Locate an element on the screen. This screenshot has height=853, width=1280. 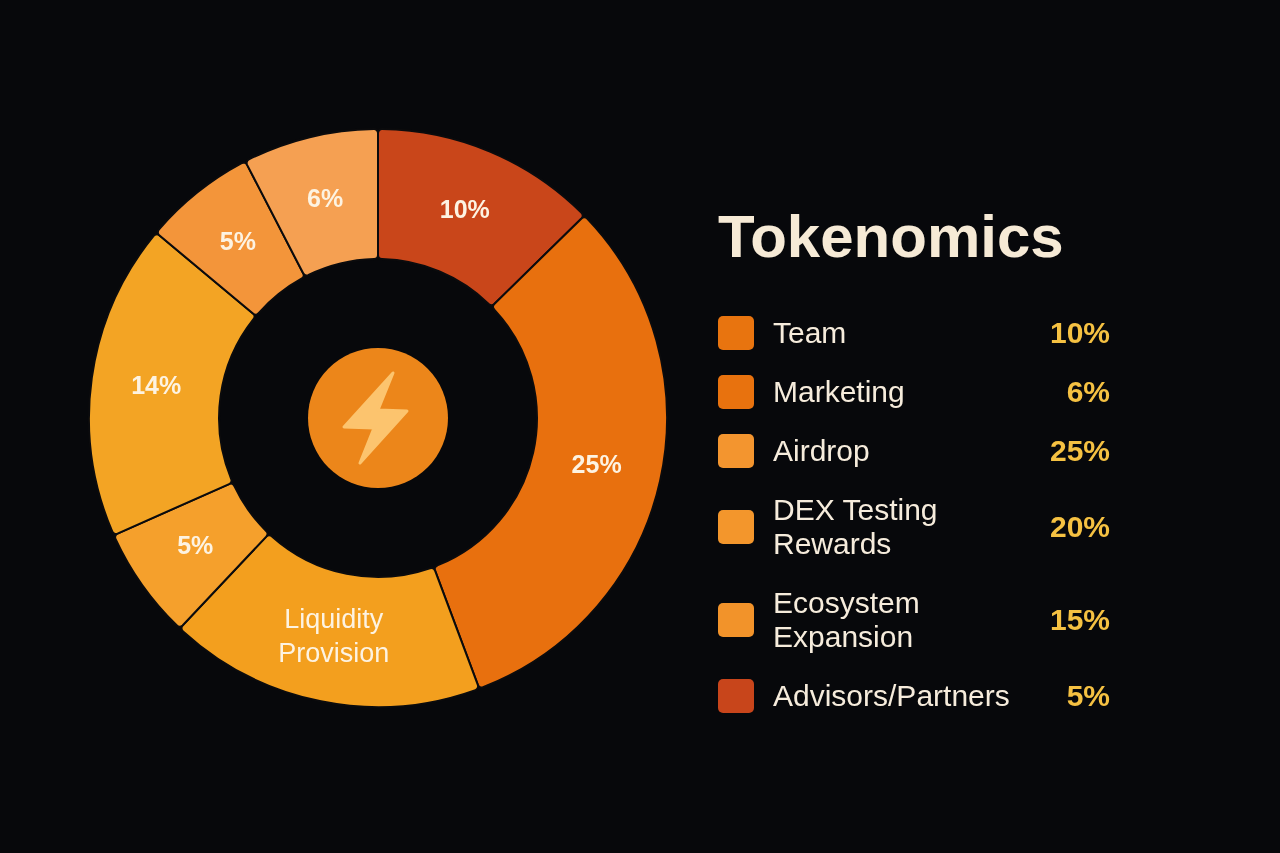
data-label: 14% is located at coordinates (156, 384).